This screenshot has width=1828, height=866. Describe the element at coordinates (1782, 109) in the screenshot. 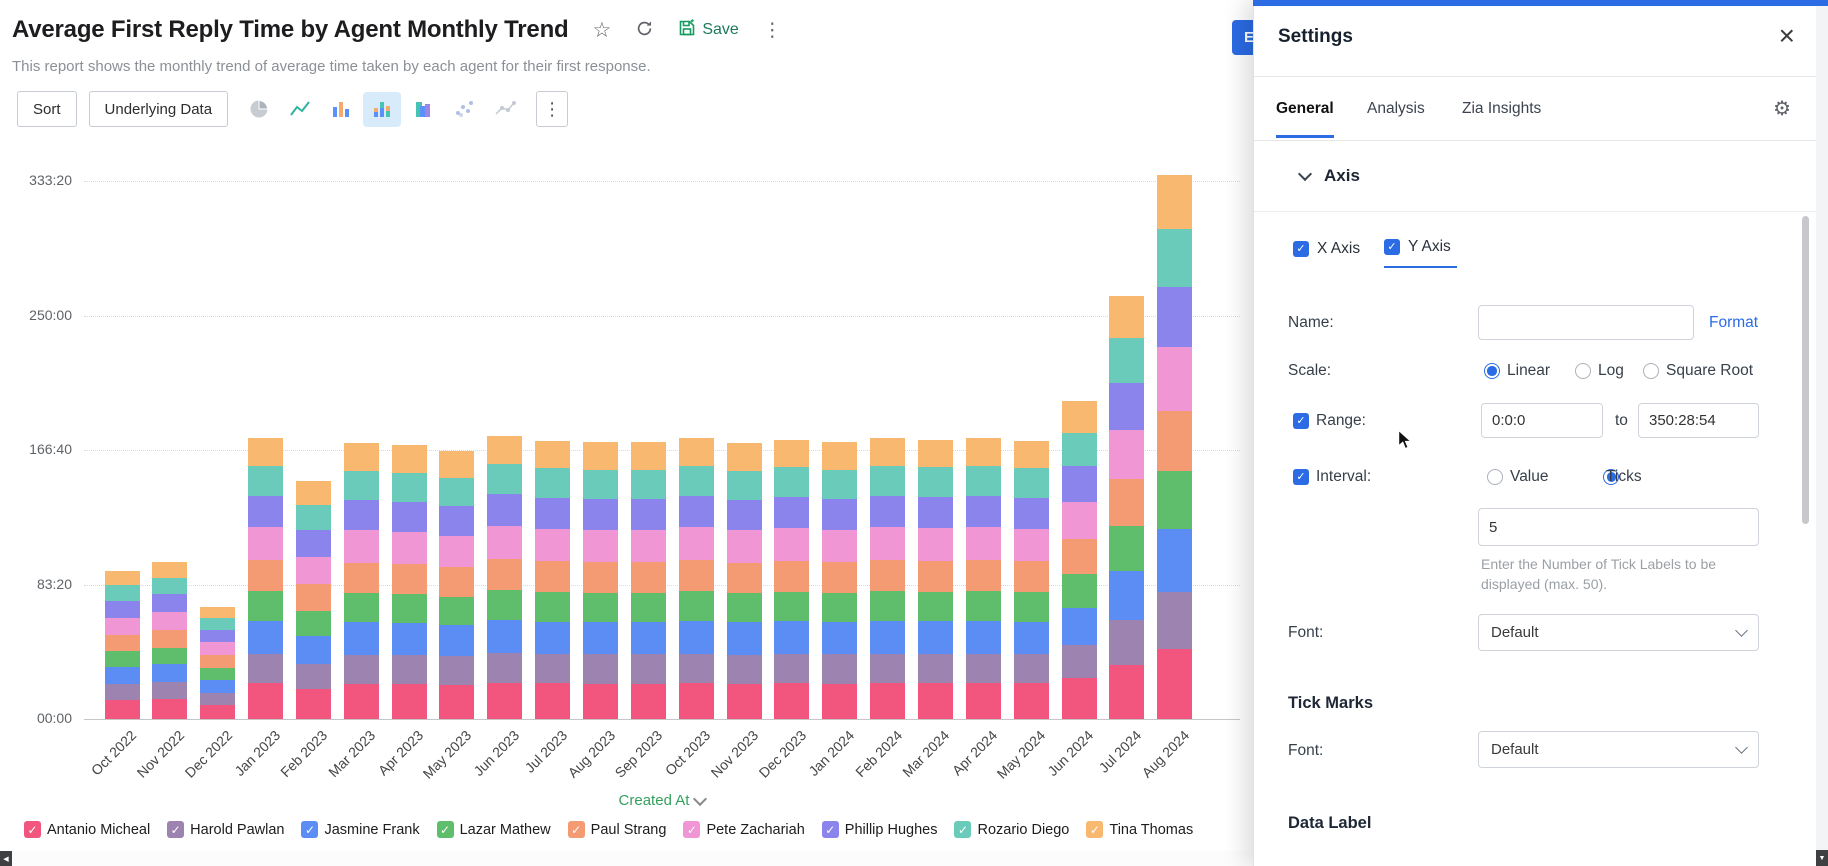

I see `gear-icon: ⚙` at that location.